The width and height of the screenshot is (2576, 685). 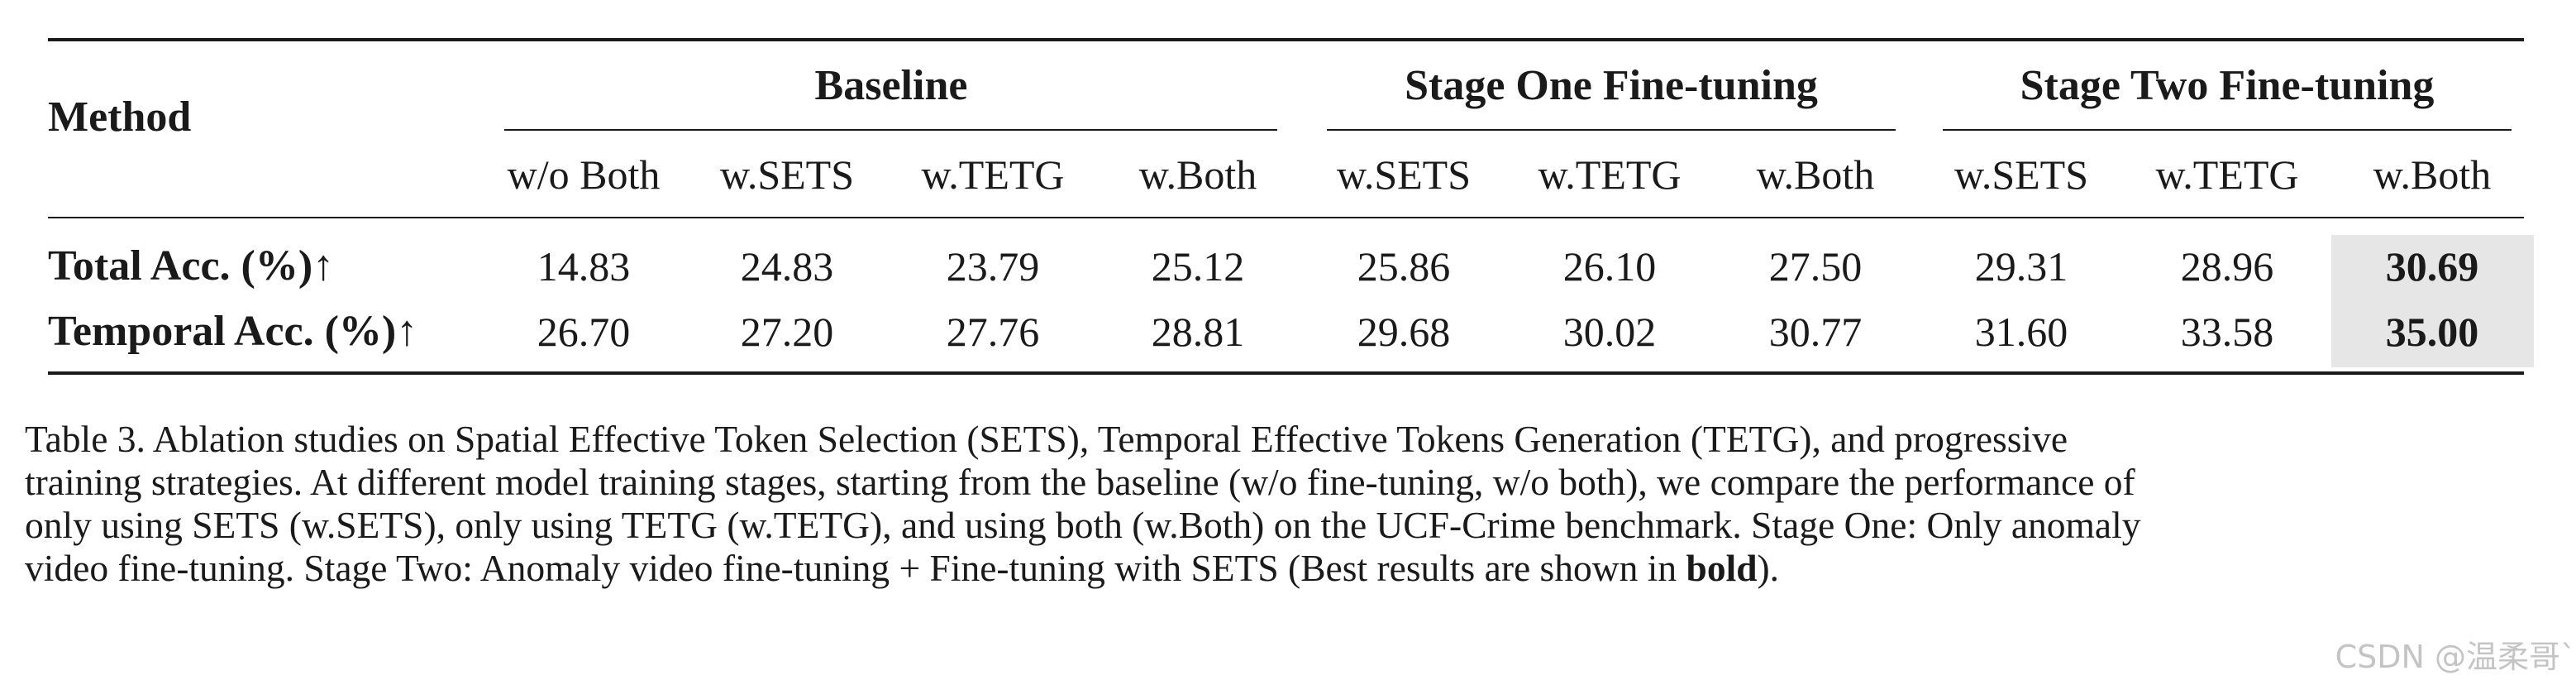 What do you see at coordinates (2021, 332) in the screenshot?
I see `table-cell: 31.60` at bounding box center [2021, 332].